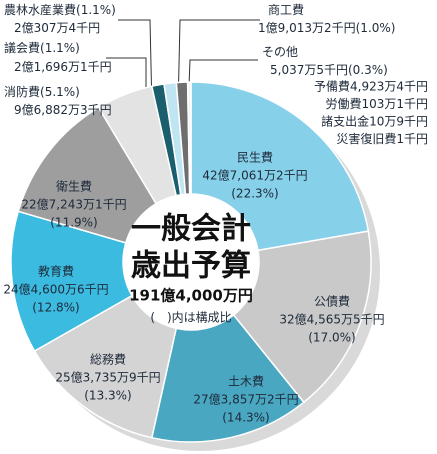  I want to click on slice-amount: 27億3,857万2千円, so click(245, 400).